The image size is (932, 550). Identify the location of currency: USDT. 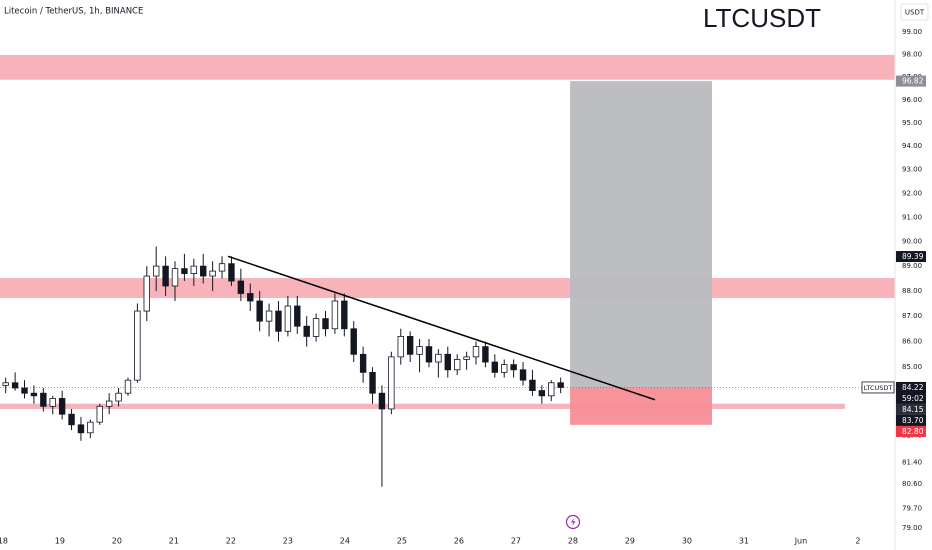
(915, 13).